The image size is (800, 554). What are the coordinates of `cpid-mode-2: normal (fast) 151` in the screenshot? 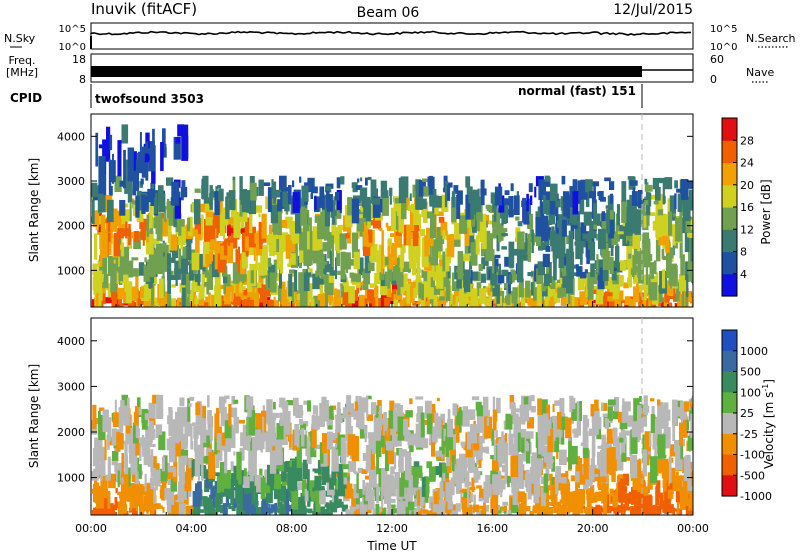 It's located at (577, 91).